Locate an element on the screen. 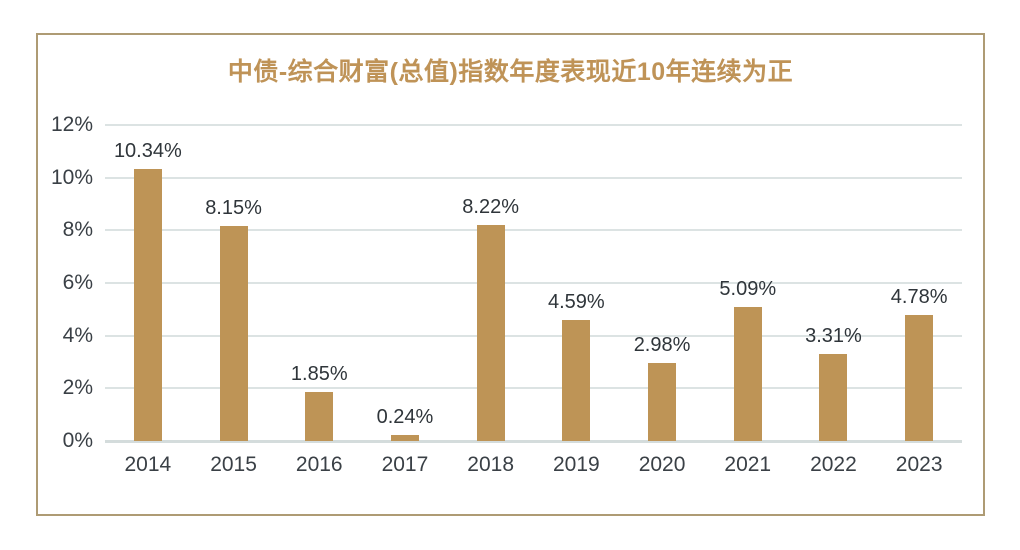 This screenshot has height=550, width=1020. gridline-6pct is located at coordinates (533, 283).